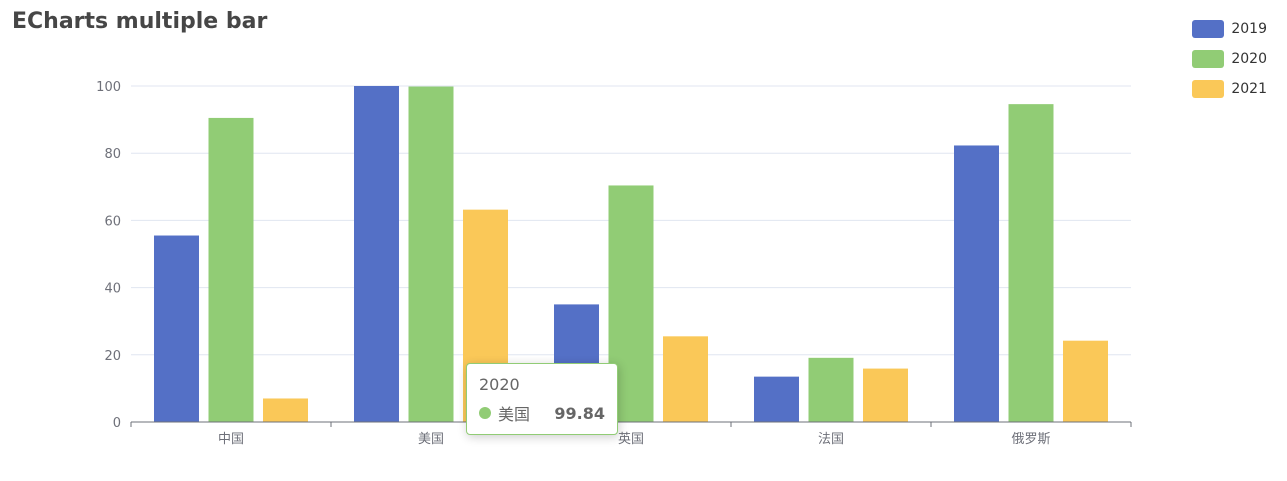 The height and width of the screenshot is (481, 1287). What do you see at coordinates (1229, 89) in the screenshot?
I see `legend-item-2021: 2021` at bounding box center [1229, 89].